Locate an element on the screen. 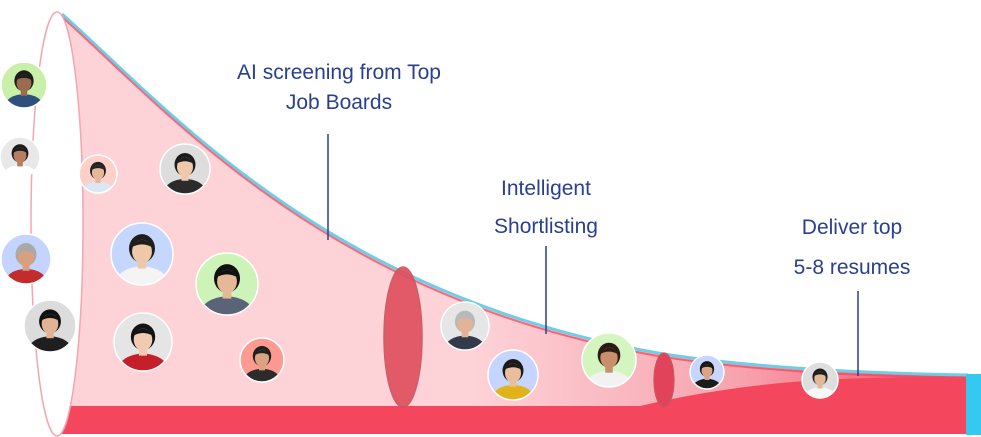  candidate-14-fringe is located at coordinates (707, 366).